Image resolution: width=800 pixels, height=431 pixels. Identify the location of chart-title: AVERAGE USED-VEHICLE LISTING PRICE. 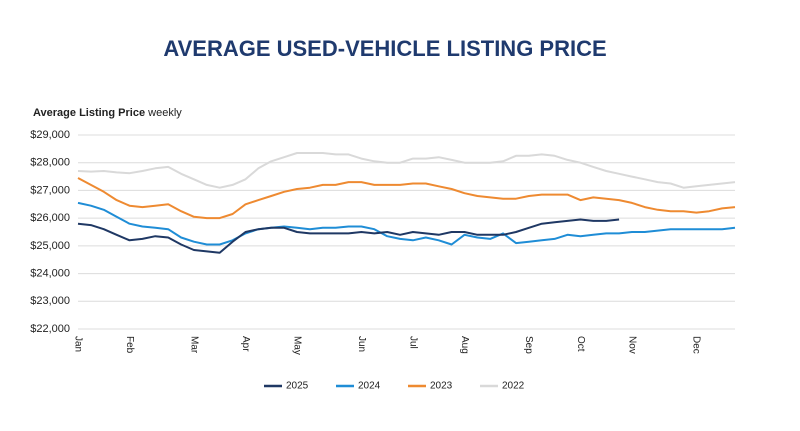
(384, 48).